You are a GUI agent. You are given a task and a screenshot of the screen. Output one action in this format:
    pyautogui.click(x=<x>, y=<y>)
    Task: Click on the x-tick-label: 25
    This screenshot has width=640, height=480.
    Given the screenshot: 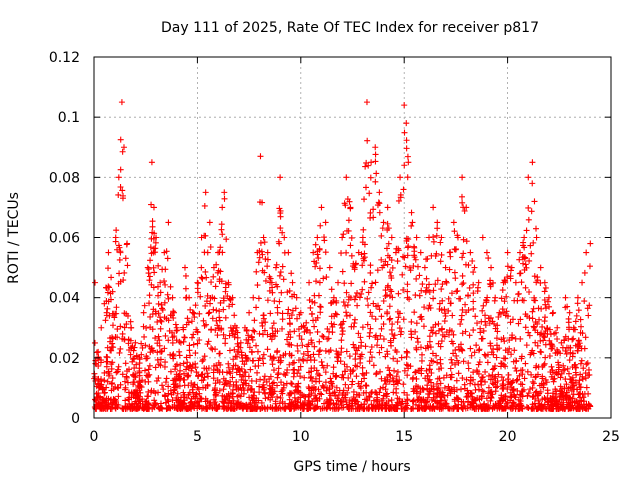 What is the action you would take?
    pyautogui.click(x=611, y=437)
    